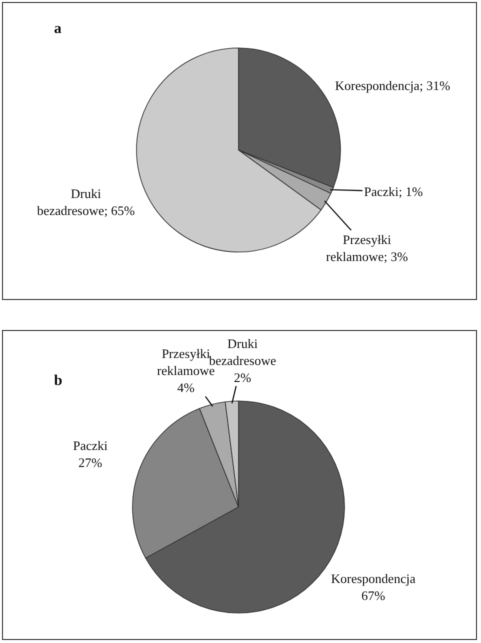 This screenshot has height=643, width=481. Describe the element at coordinates (367, 248) in the screenshot. I see `slice-label: Przesyłki reklamowe; 3%` at that location.